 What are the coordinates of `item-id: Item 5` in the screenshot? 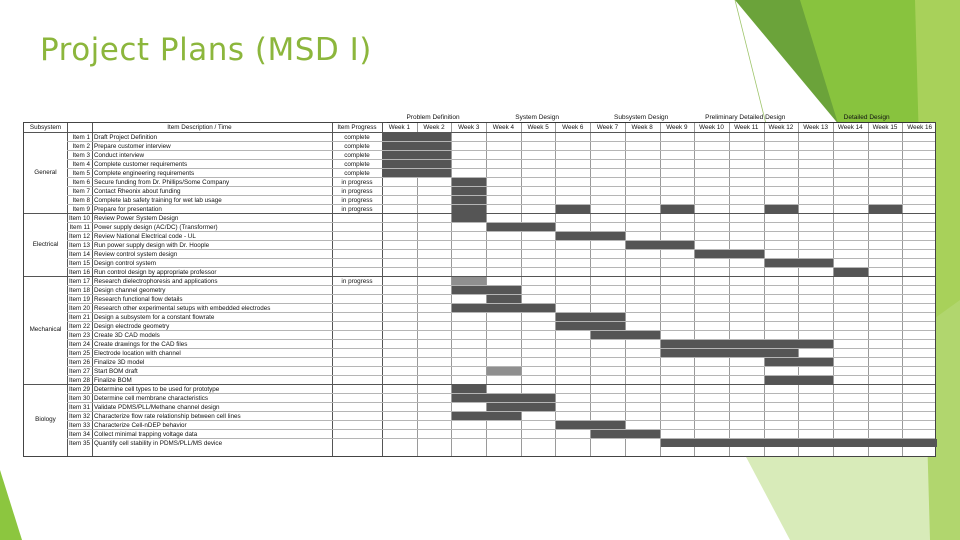 It's located at (81, 173).